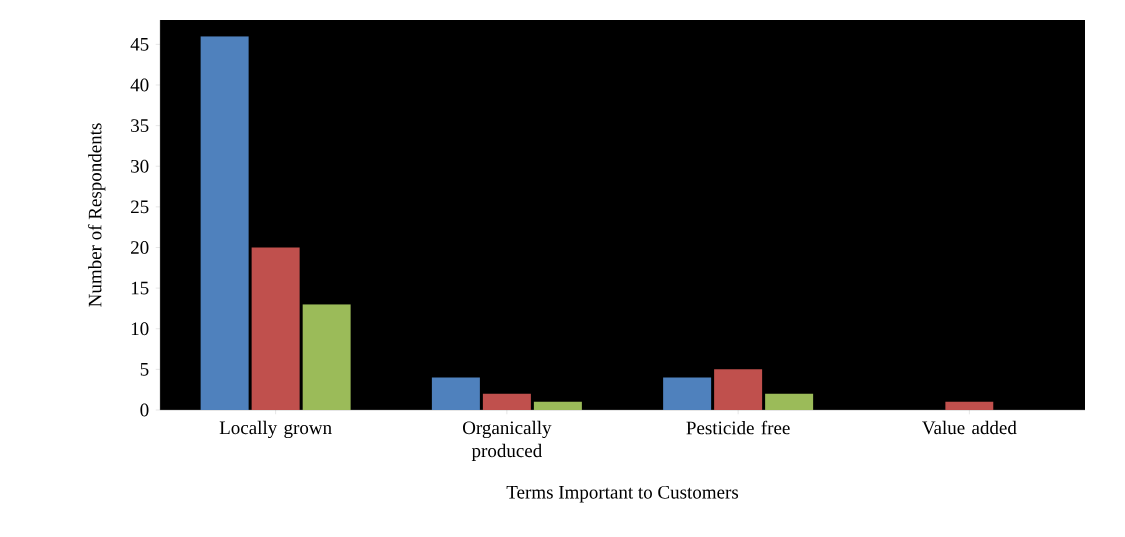  What do you see at coordinates (622, 494) in the screenshot?
I see `x-axis-title: Terms Important to Customers` at bounding box center [622, 494].